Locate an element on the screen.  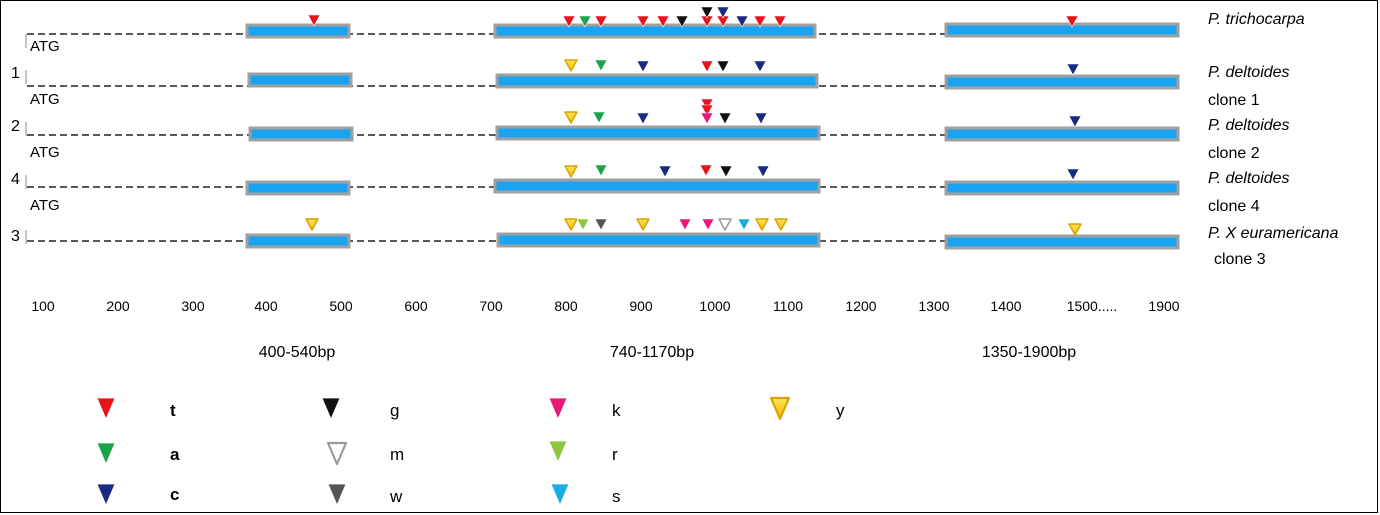
row-number: 4 is located at coordinates (15, 179).